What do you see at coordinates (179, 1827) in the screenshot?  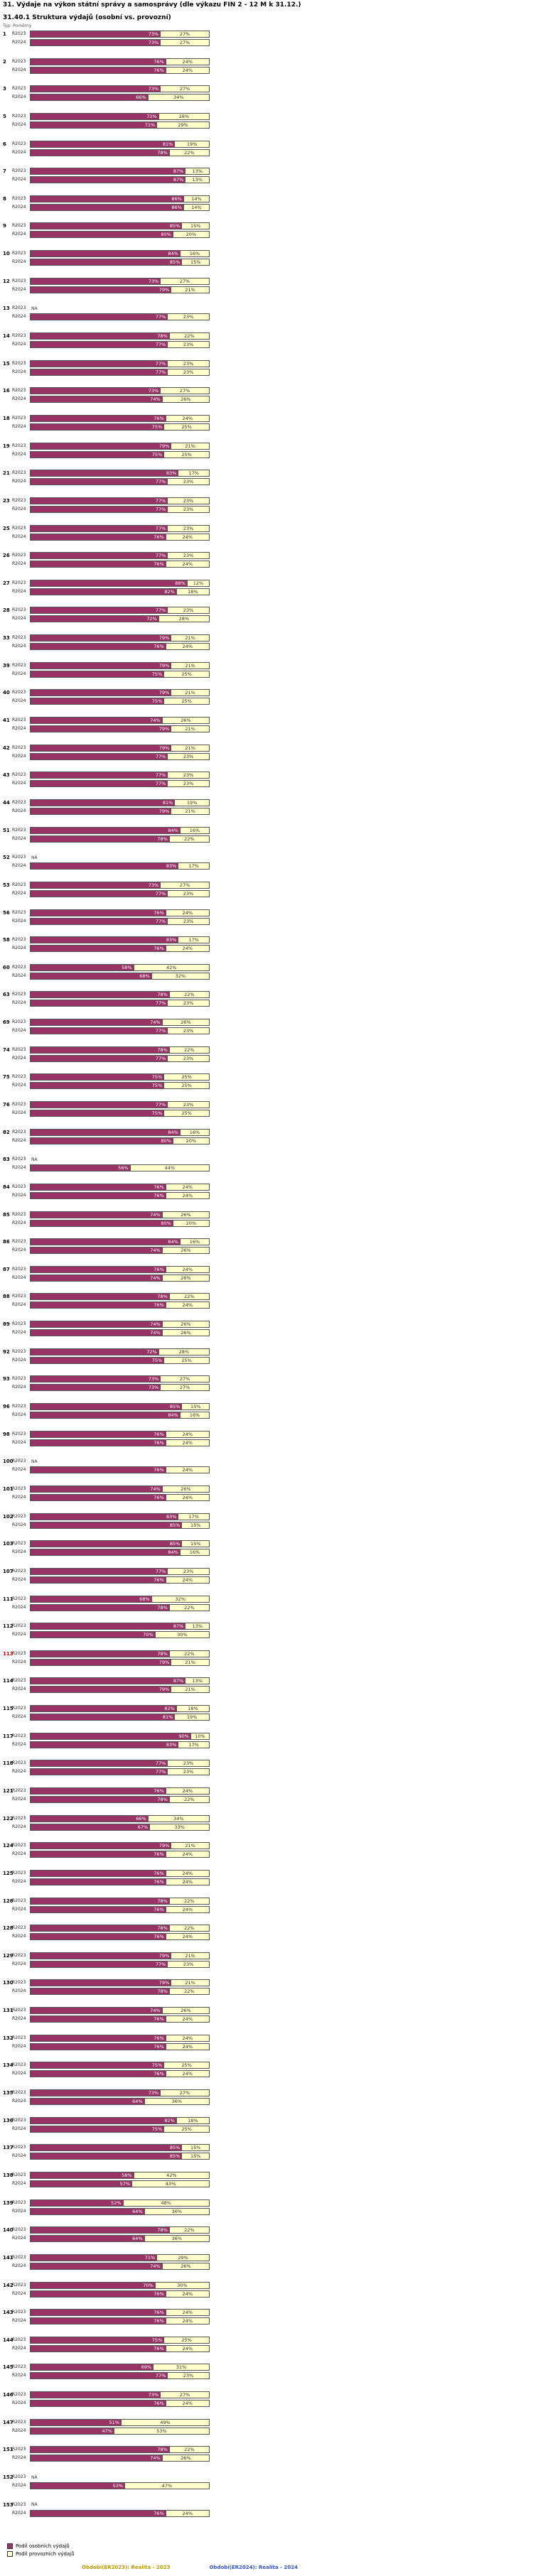 I see `operational-expenses-segment: 33%` at bounding box center [179, 1827].